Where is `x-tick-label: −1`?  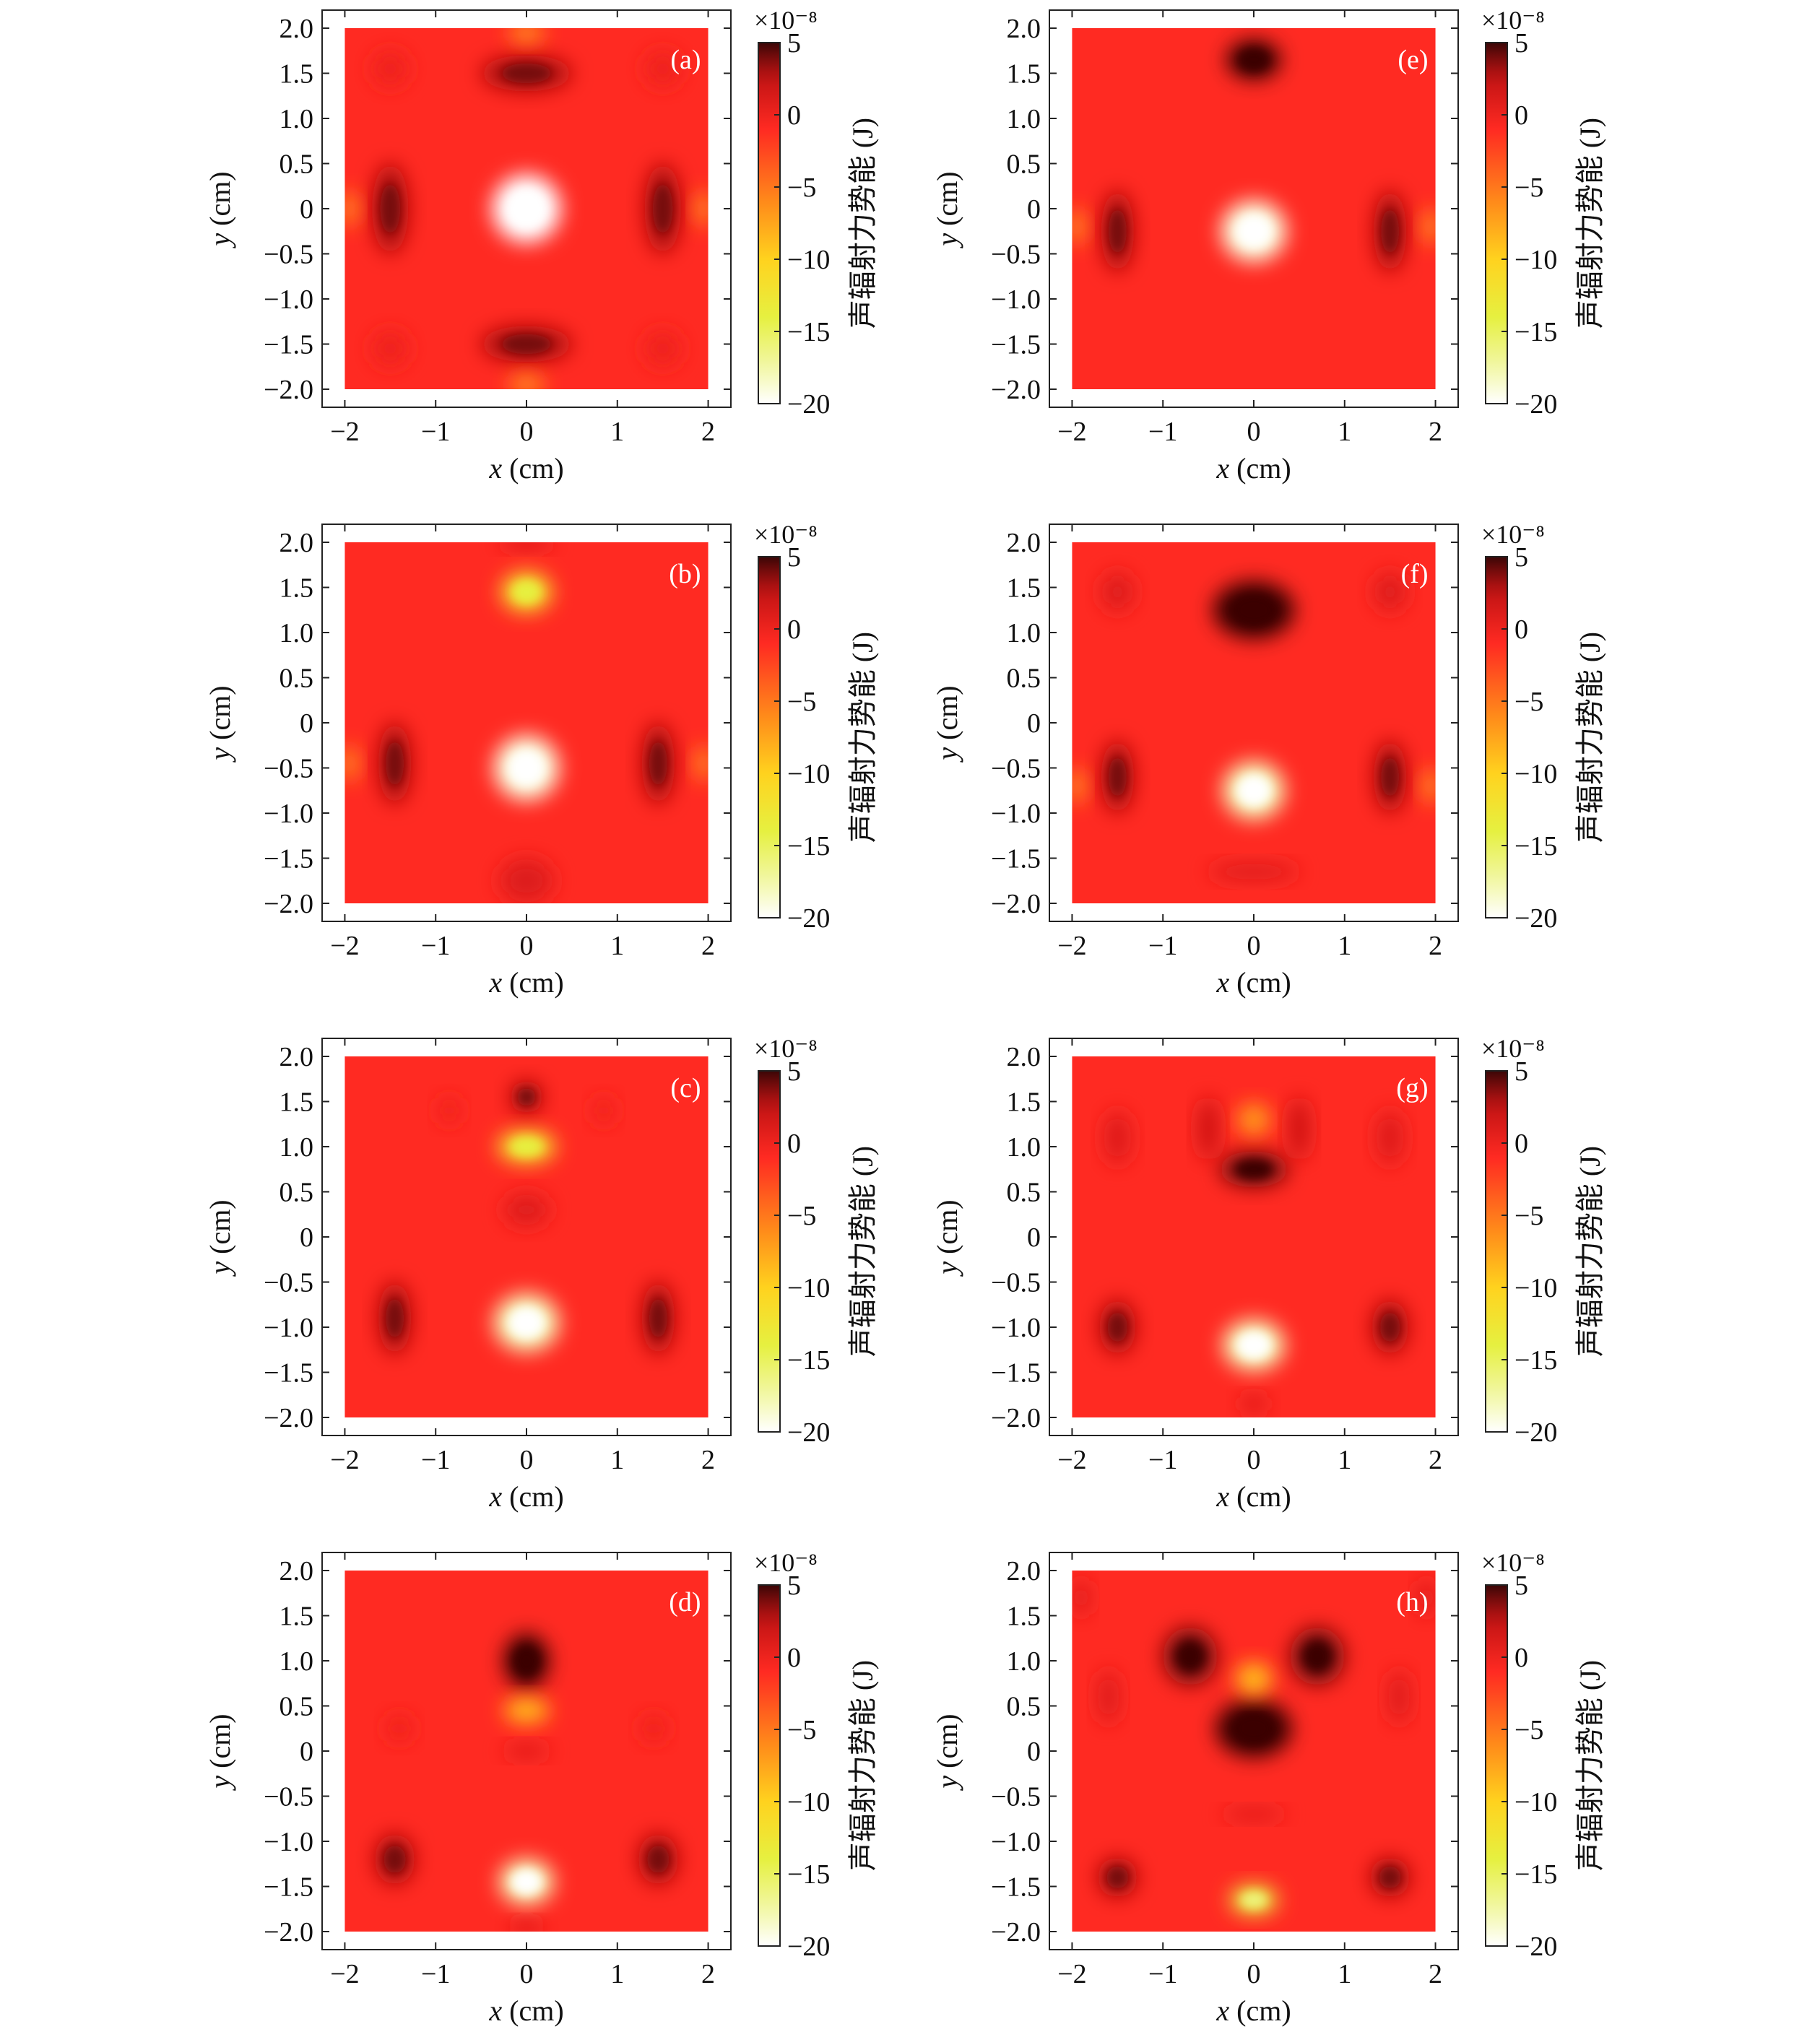 x-tick-label: −1 is located at coordinates (1162, 1460).